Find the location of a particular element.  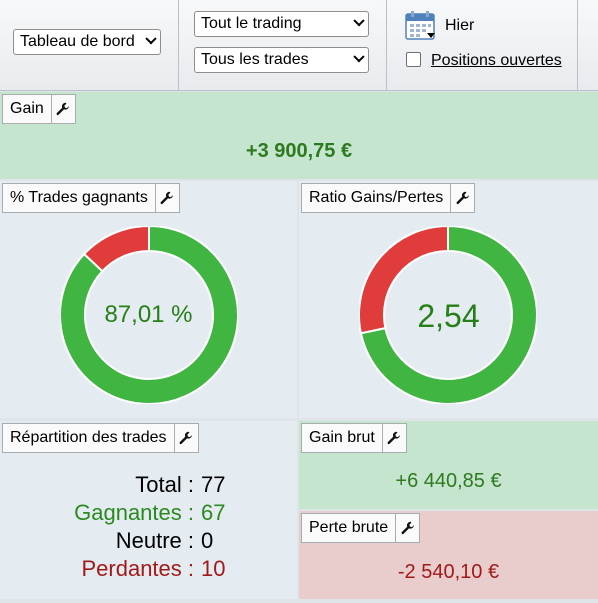

gross-gain-panel-header: Gain brut is located at coordinates (354, 438).